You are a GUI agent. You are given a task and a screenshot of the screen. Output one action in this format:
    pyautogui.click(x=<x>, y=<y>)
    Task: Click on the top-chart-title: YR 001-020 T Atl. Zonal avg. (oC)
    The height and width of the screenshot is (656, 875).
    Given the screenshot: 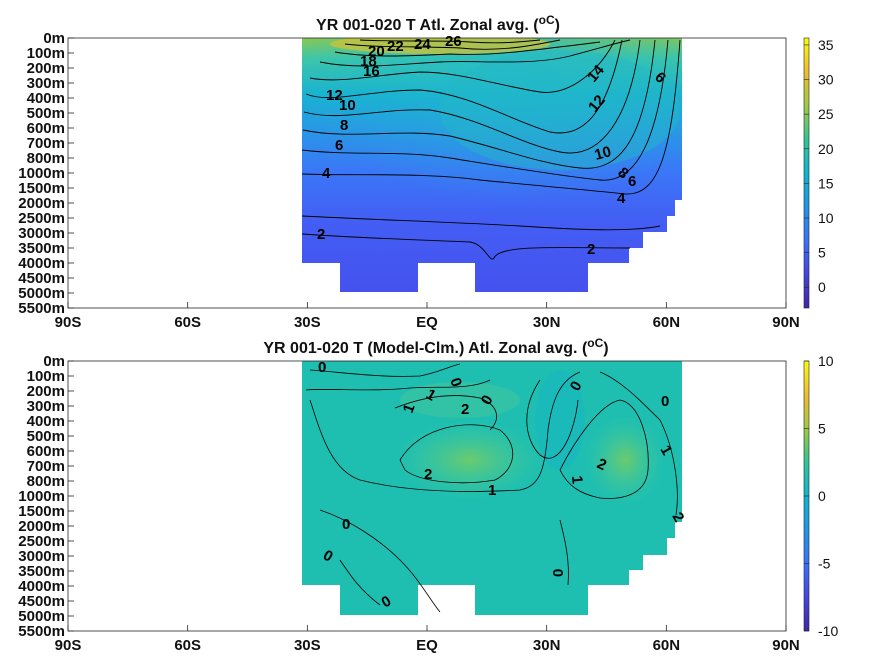 What is the action you would take?
    pyautogui.click(x=438, y=23)
    